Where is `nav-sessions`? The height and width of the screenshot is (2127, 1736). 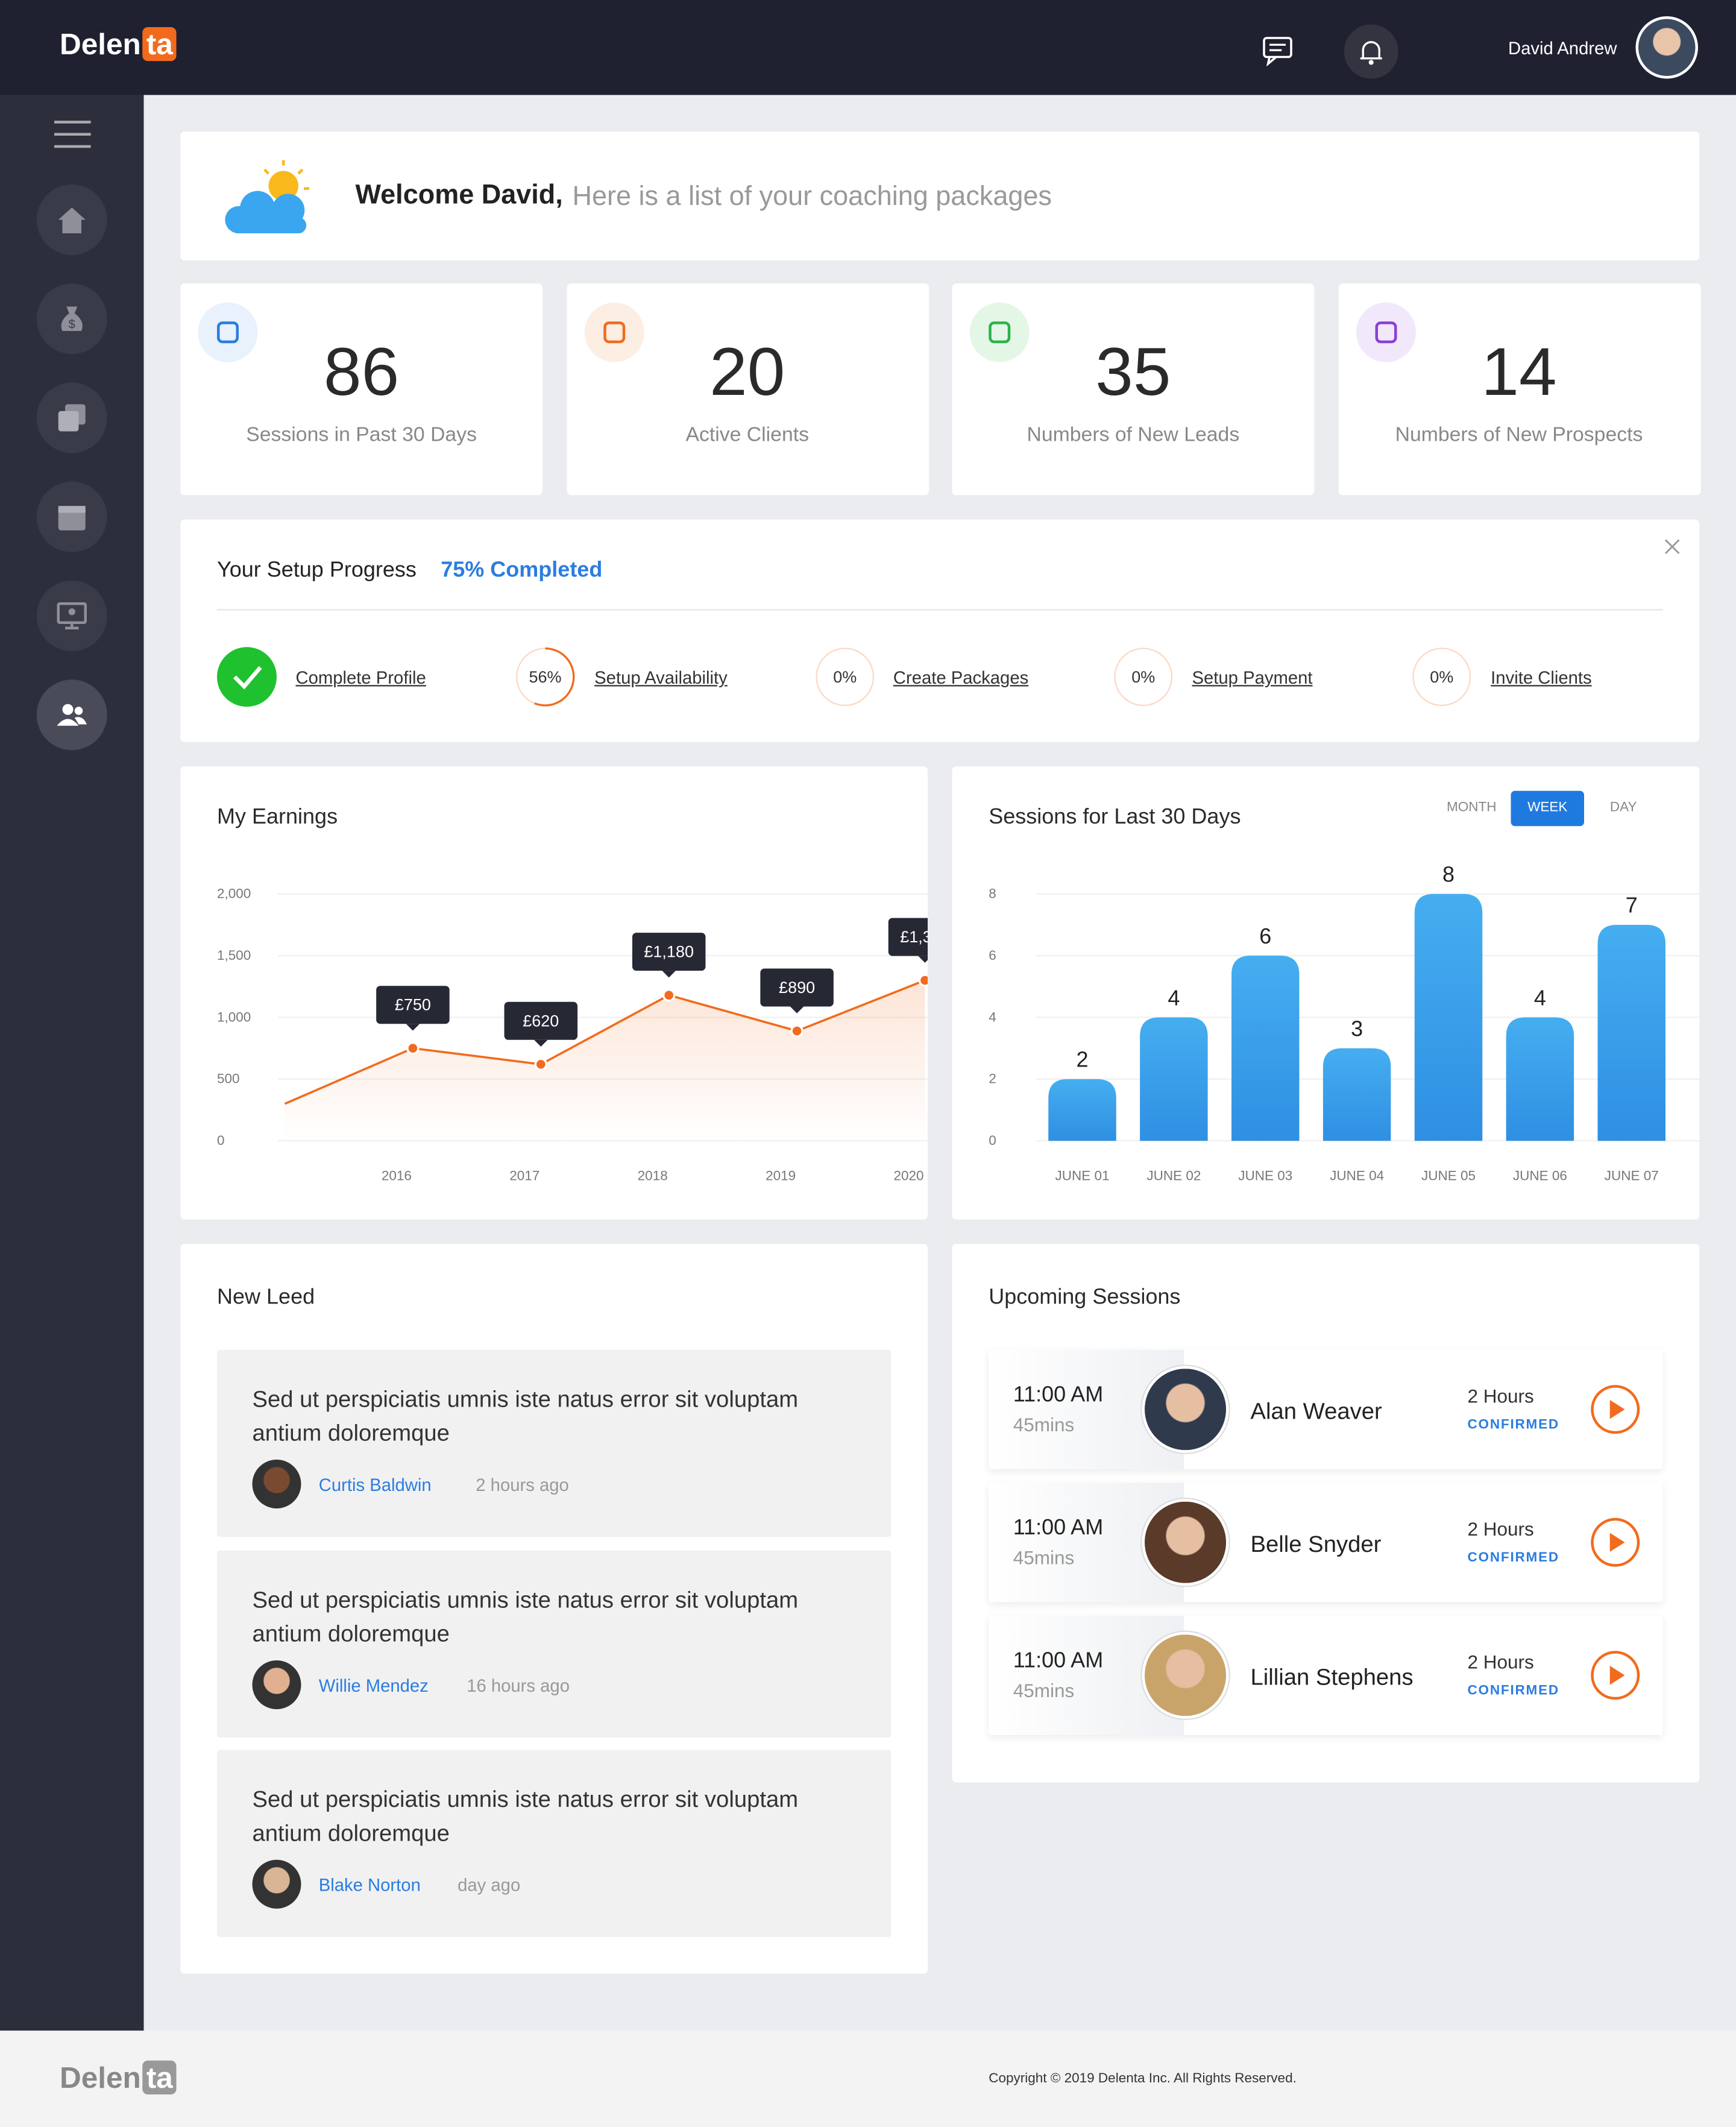 nav-sessions is located at coordinates (71, 616).